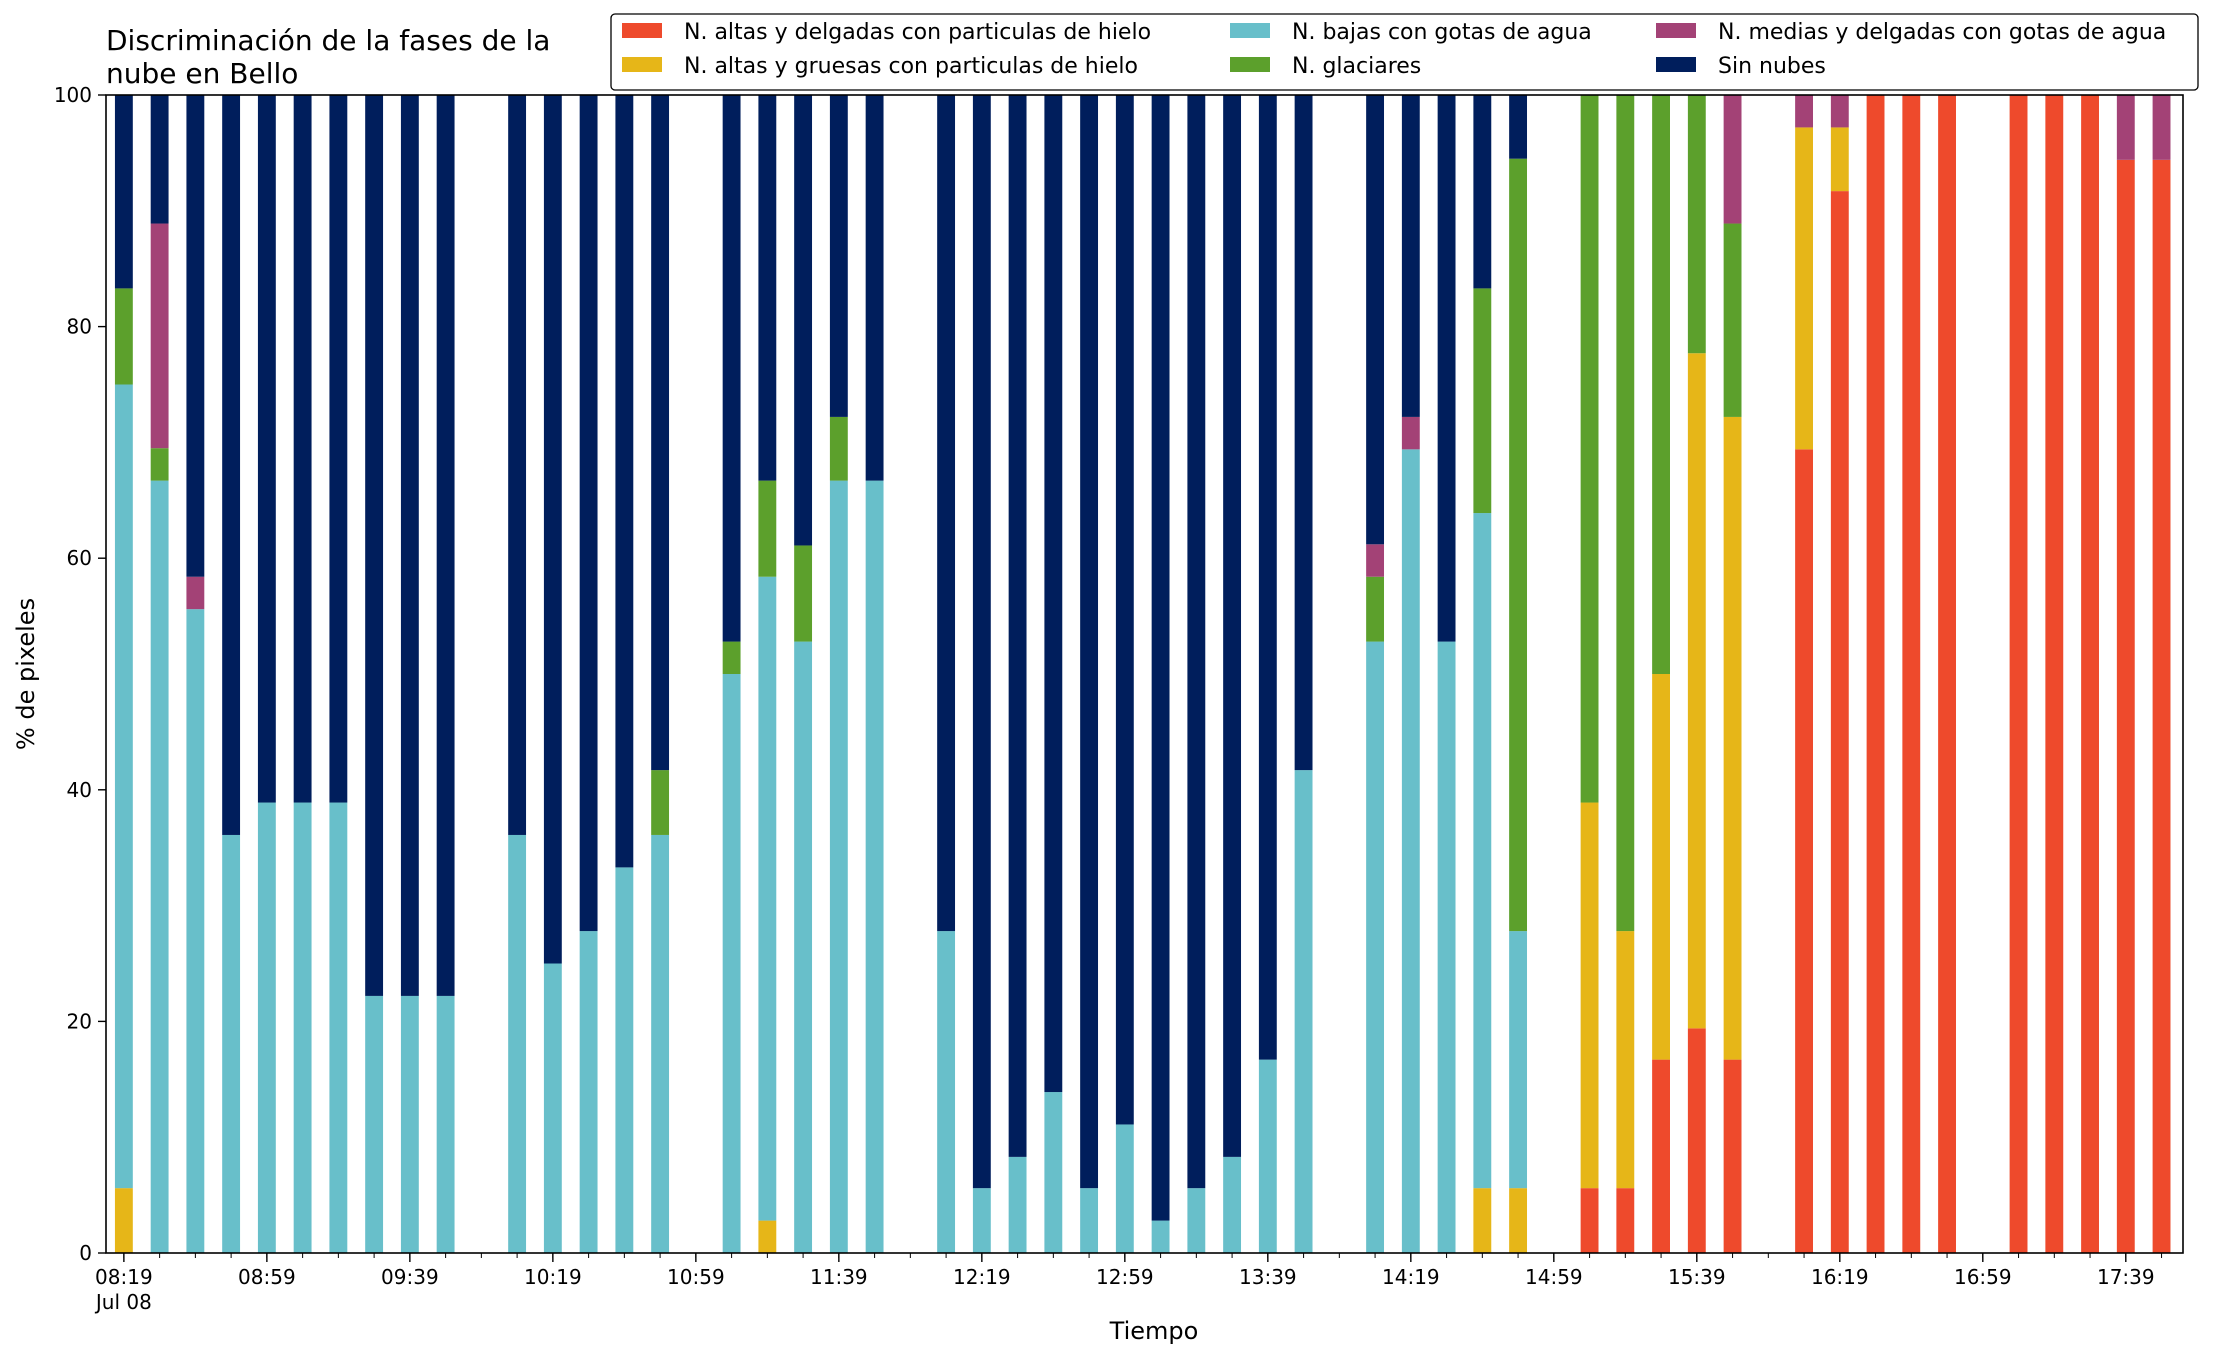 The height and width of the screenshot is (1359, 2216). I want to click on bar-28-sin-nubes, so click(1232, 626).